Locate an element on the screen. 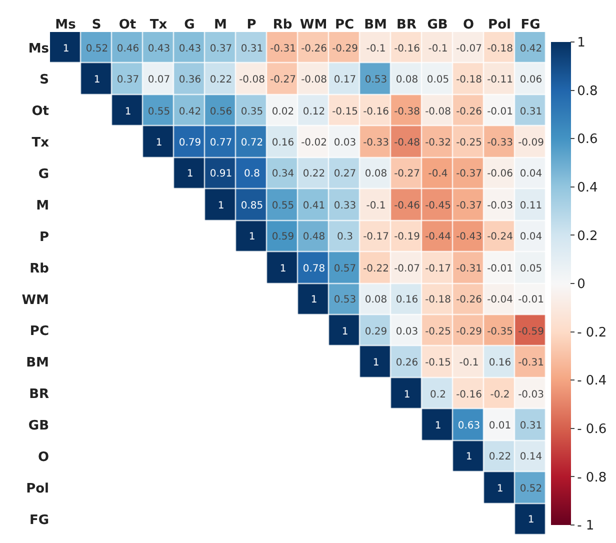 Image resolution: width=616 pixels, height=543 pixels. color-bar-label: - 0.2 is located at coordinates (592, 332).